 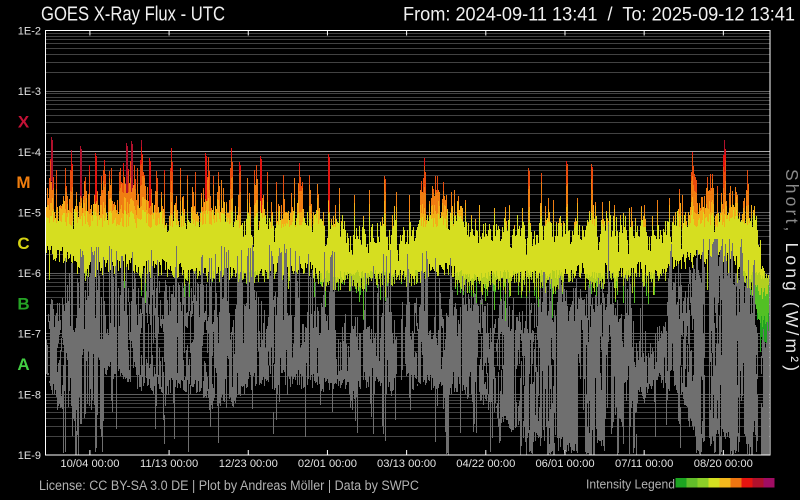 I want to click on svg-text: 08/20 00:00, so click(x=723, y=464).